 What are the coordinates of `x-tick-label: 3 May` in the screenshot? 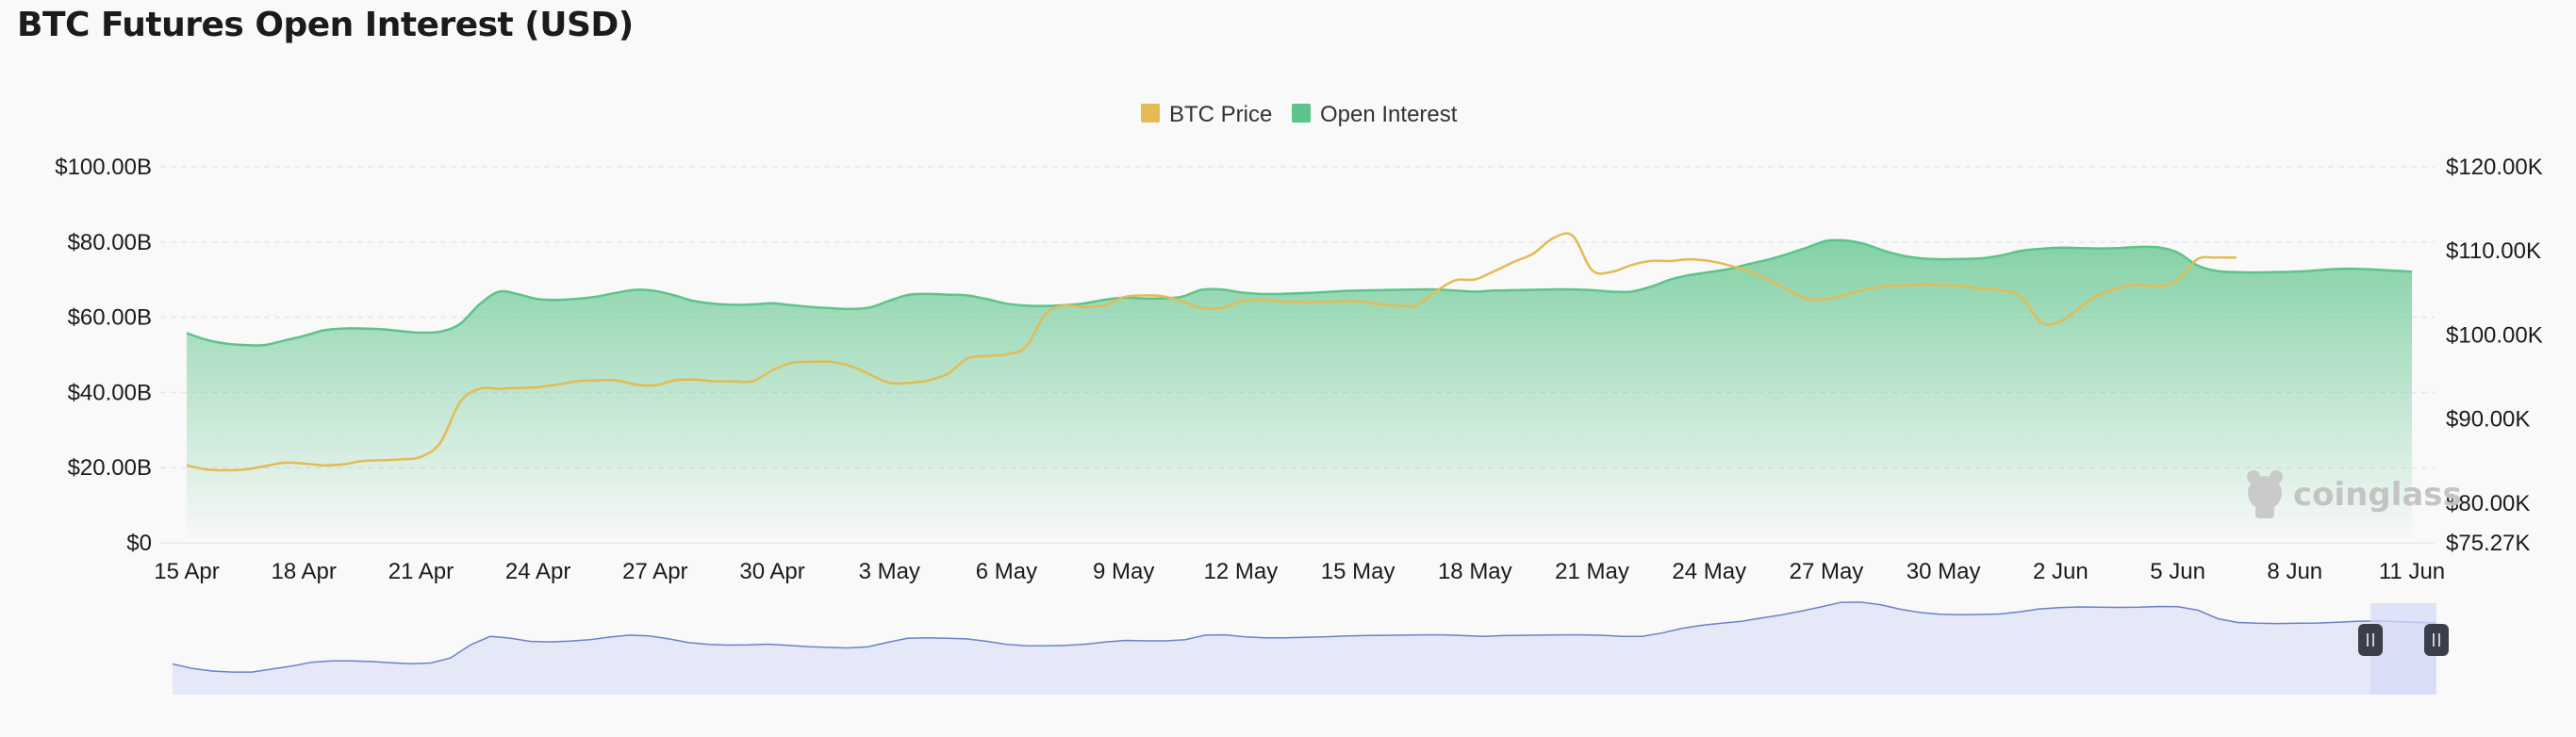 It's located at (889, 571).